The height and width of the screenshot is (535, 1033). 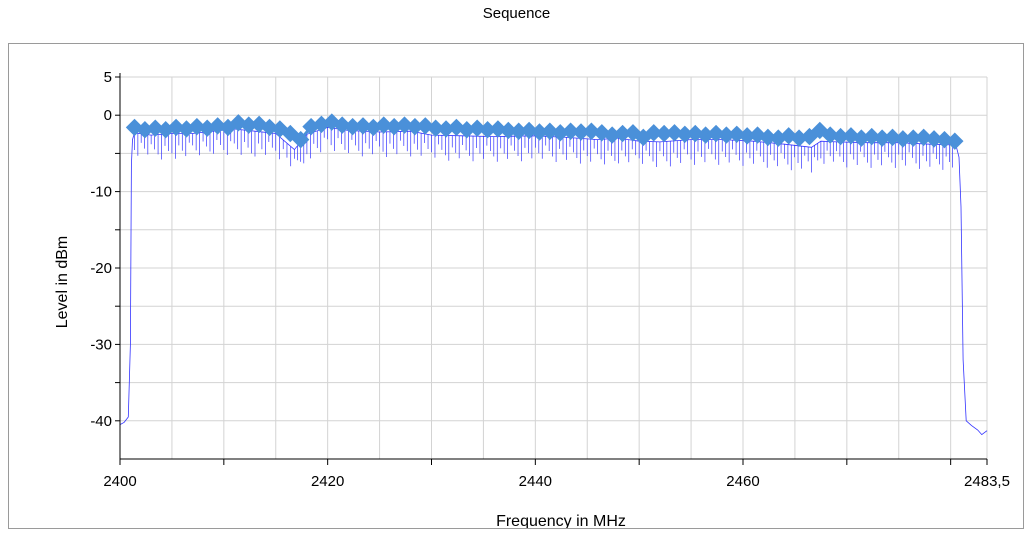 I want to click on marker-layer, so click(x=544, y=131).